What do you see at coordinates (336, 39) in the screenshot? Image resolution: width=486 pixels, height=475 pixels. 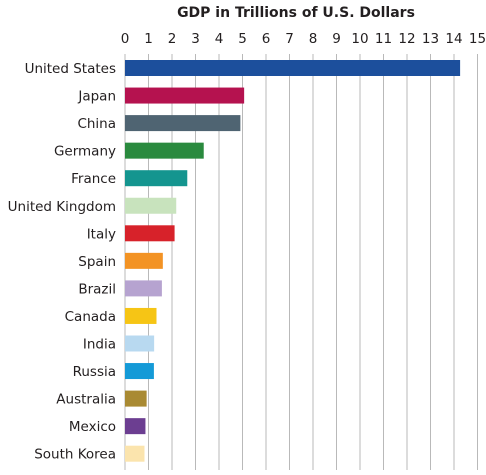 I see `x-tick-label-9: 9` at bounding box center [336, 39].